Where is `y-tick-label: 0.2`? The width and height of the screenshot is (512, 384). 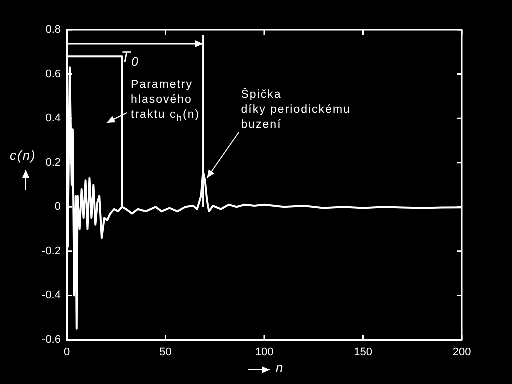 y-tick-label: 0.2 is located at coordinates (53, 162).